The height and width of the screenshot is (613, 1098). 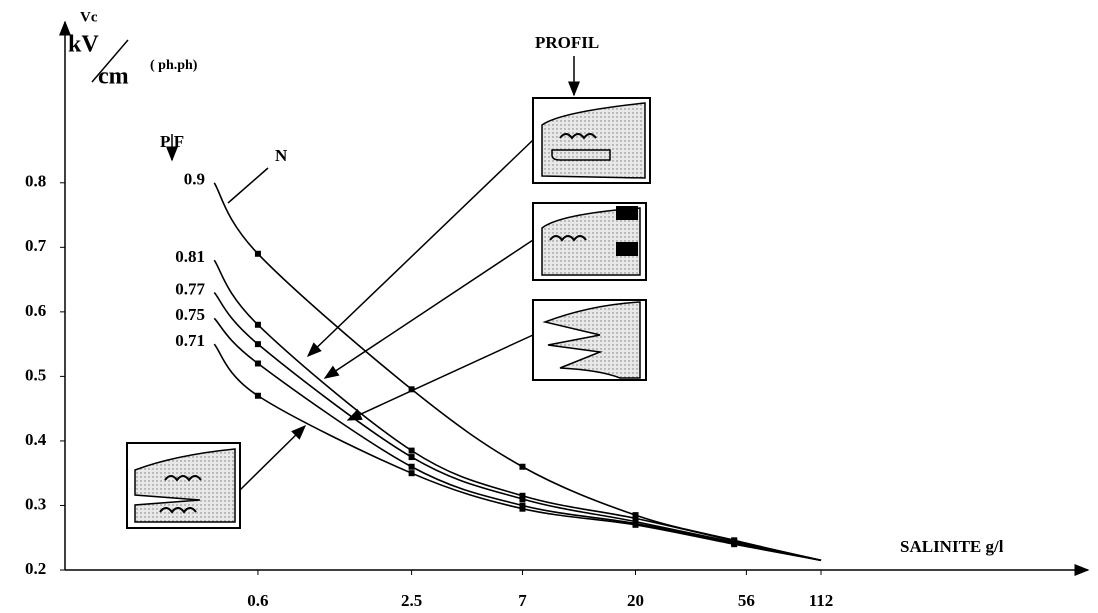 I want to click on y-tick-label: 0.6, so click(x=35, y=310).